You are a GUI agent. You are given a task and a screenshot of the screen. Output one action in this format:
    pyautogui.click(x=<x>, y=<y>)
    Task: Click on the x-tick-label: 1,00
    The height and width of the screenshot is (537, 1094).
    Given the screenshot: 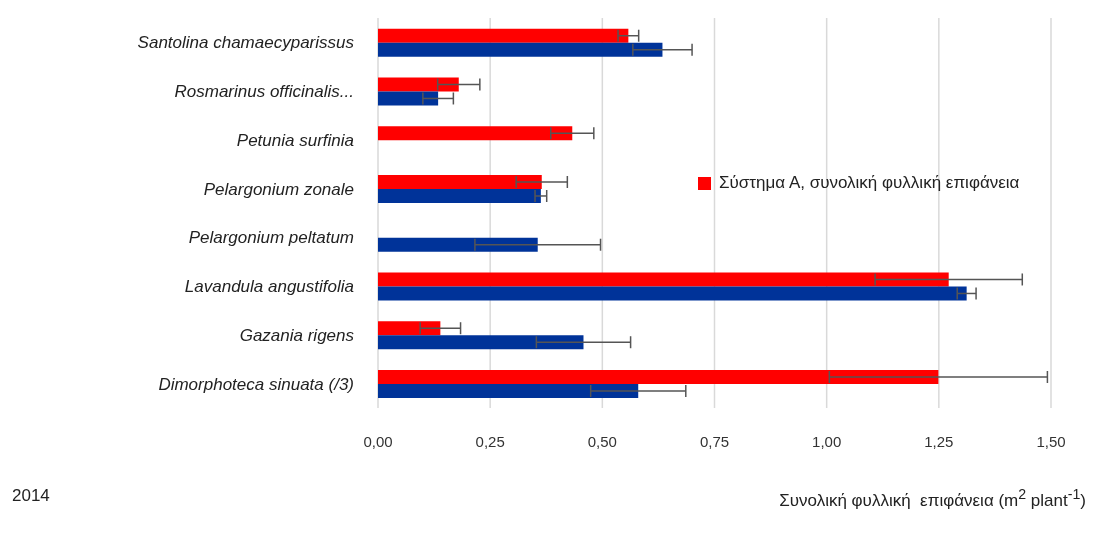 What is the action you would take?
    pyautogui.click(x=827, y=441)
    